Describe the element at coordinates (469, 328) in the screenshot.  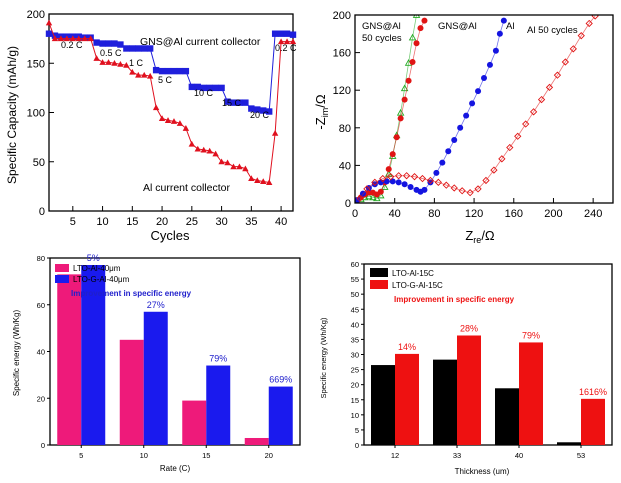
I see `data-label-improvement: 28%` at that location.